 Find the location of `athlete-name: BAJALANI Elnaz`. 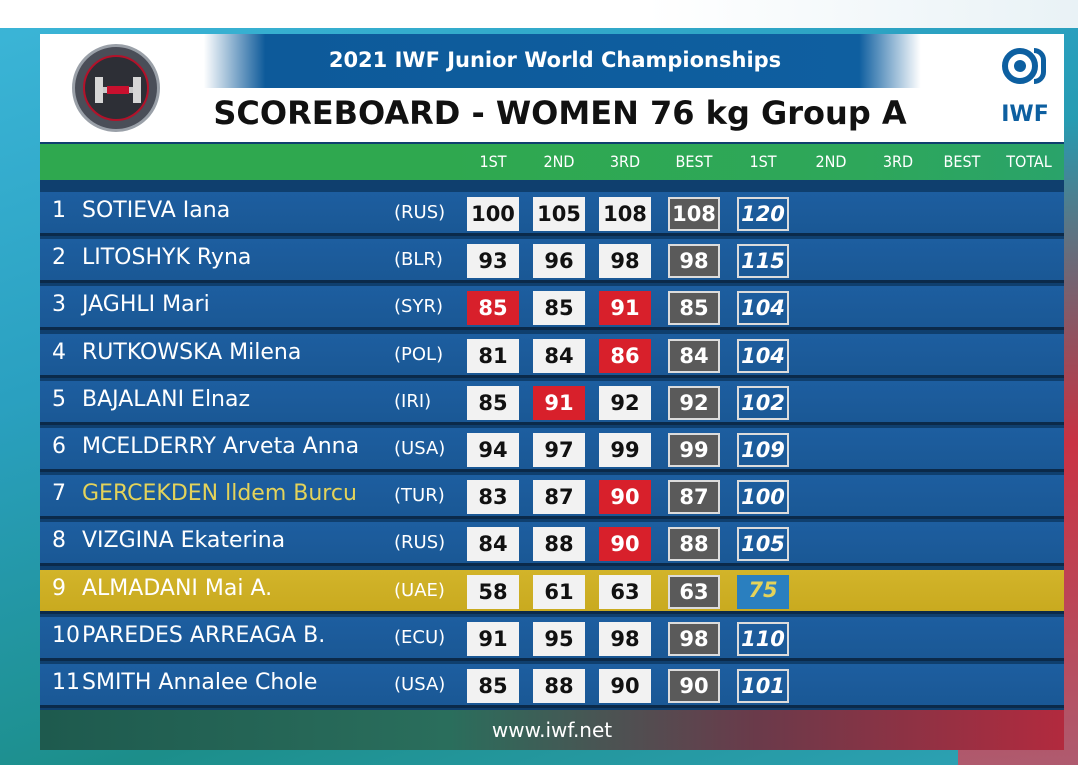

athlete-name: BAJALANI Elnaz is located at coordinates (166, 399).